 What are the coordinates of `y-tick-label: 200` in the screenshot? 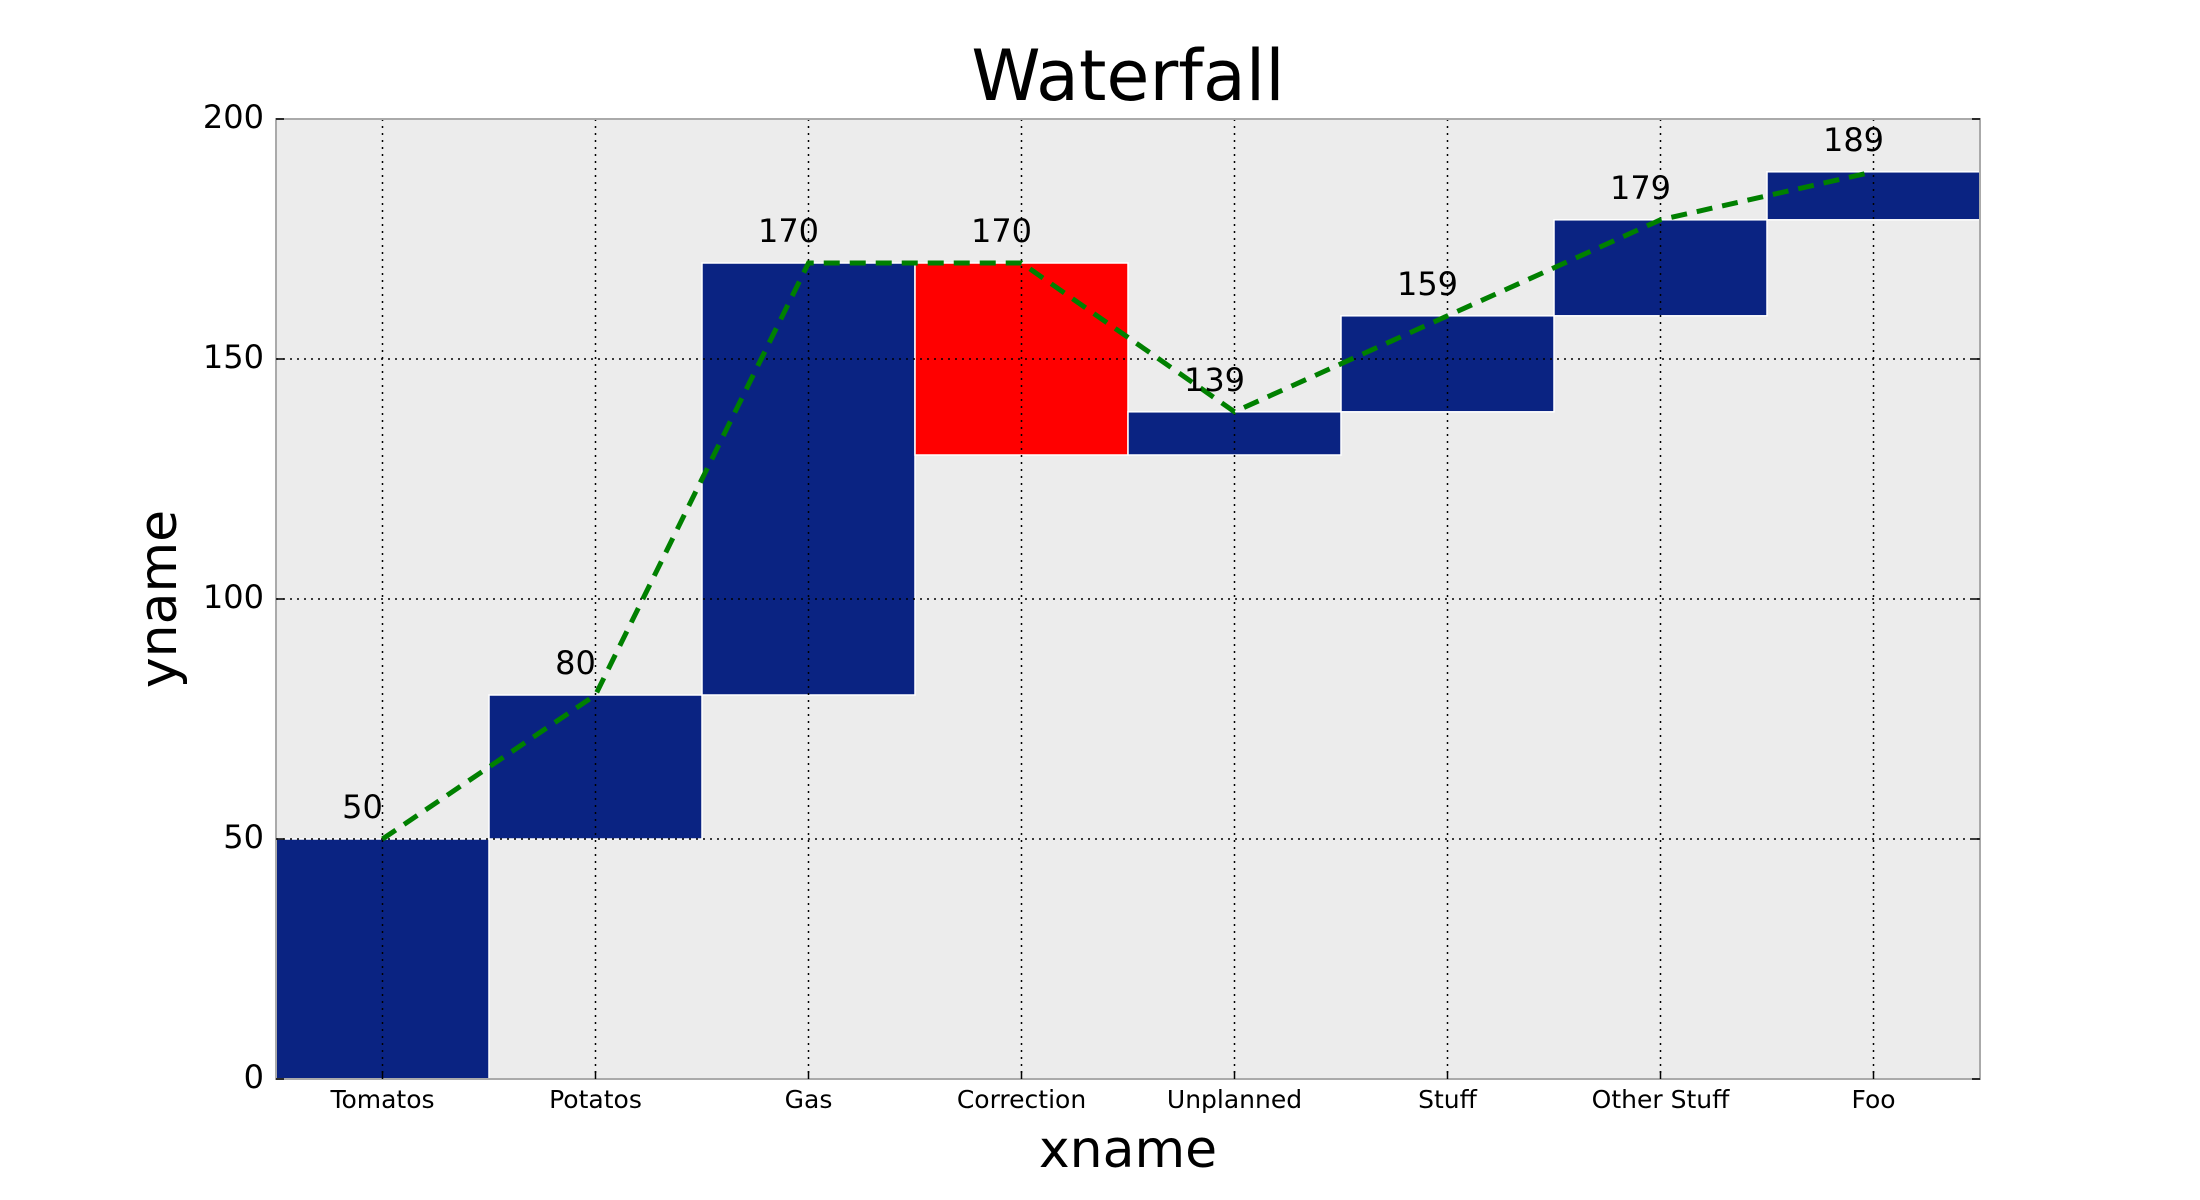 It's located at (233, 117).